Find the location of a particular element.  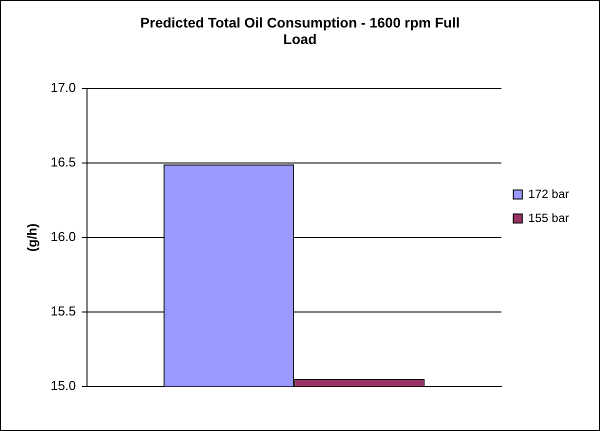

y-tick-label: 17.0 is located at coordinates (63, 88).